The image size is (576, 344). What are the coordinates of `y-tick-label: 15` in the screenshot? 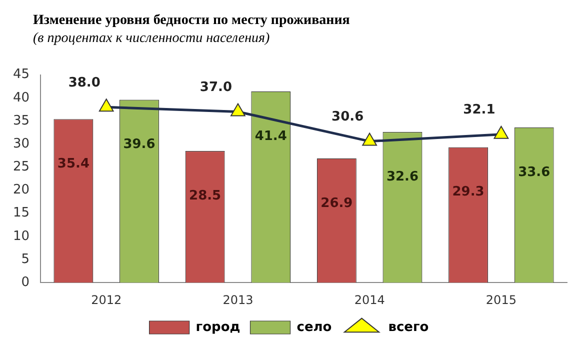 It's located at (21, 213).